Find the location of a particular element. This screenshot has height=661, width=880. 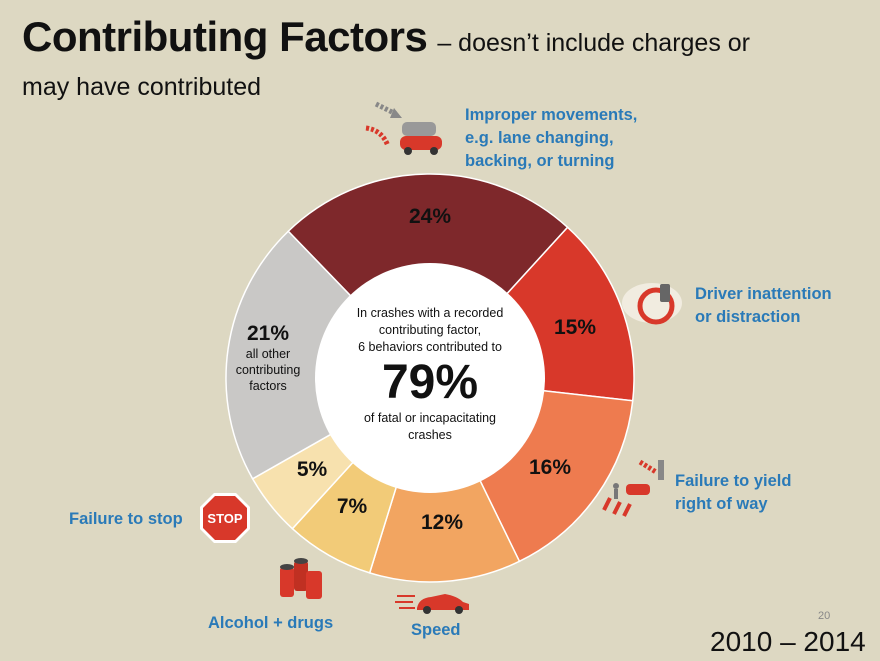

page-subtitle: – doesn’t include charges or is located at coordinates (594, 43).